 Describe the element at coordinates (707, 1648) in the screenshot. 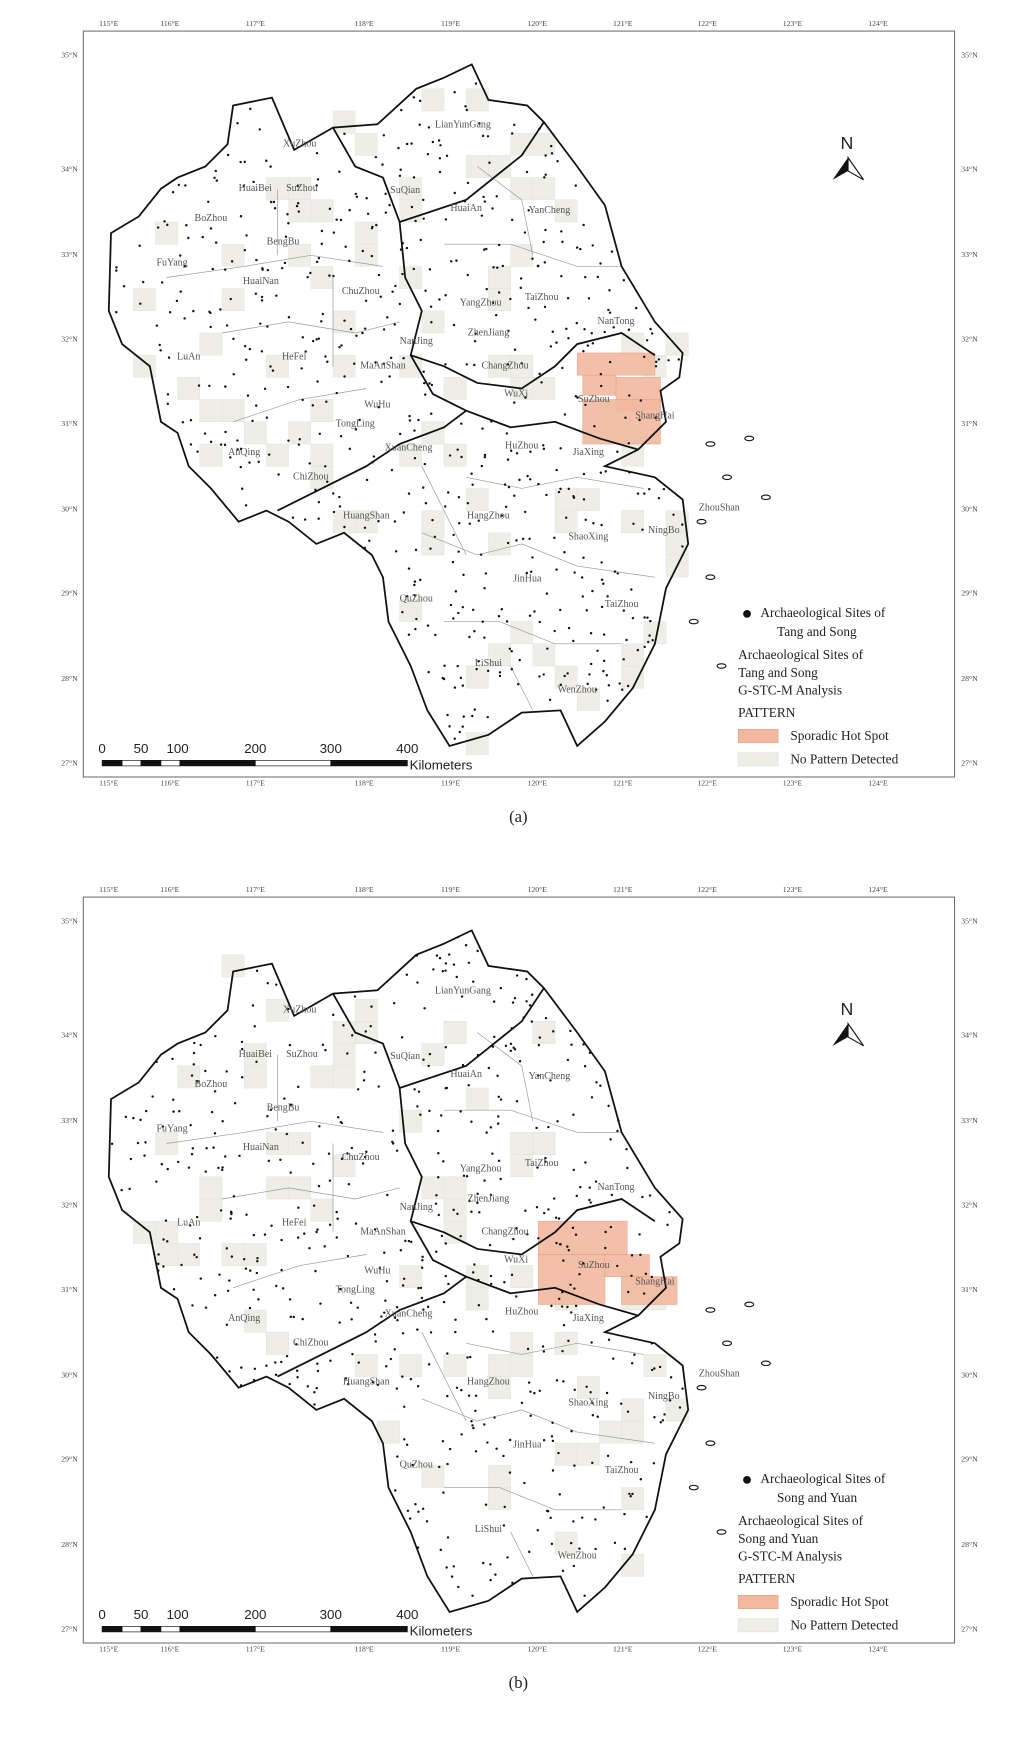

I see `longitude-label: 122°E` at that location.